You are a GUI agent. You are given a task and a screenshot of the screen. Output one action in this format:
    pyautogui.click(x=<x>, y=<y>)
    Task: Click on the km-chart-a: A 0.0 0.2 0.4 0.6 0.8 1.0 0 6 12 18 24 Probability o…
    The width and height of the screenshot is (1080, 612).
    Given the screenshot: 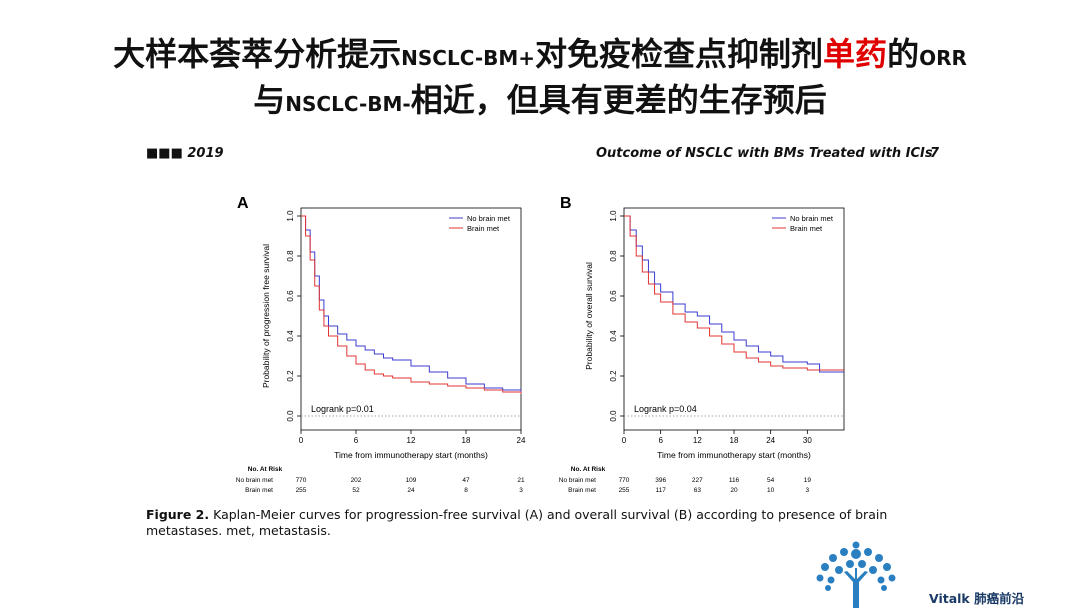 What is the action you would take?
    pyautogui.click(x=381, y=344)
    